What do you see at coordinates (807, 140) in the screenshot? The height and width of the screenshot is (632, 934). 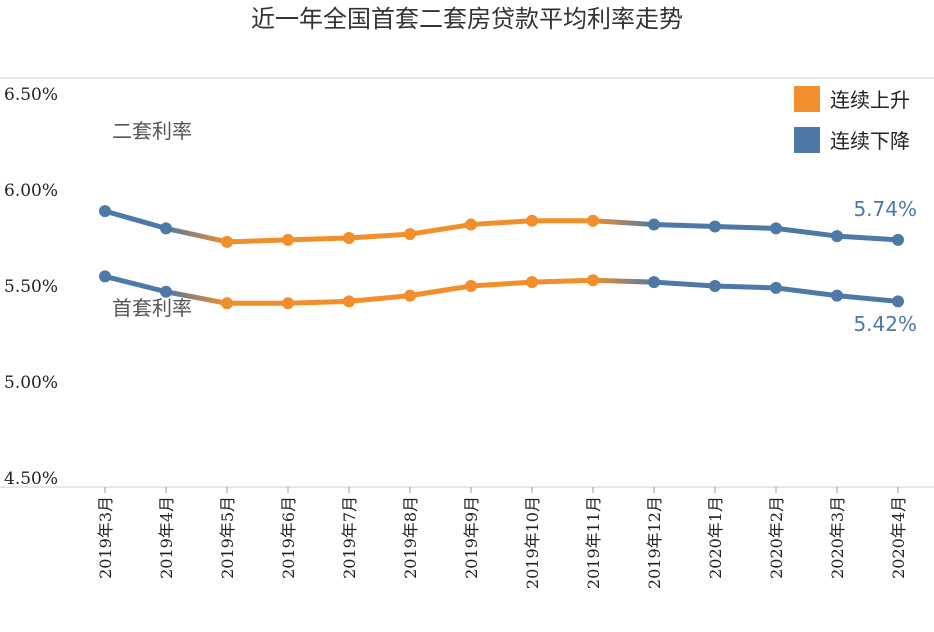 I see `legend-swatch-falling` at bounding box center [807, 140].